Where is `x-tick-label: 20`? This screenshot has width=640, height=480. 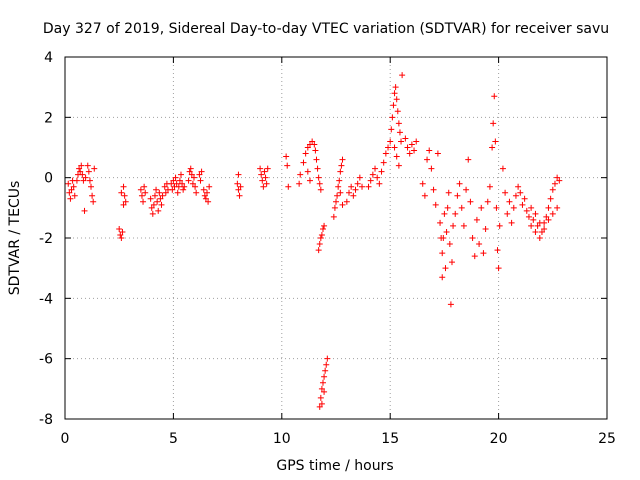
x-tick-label: 20 is located at coordinates (499, 439).